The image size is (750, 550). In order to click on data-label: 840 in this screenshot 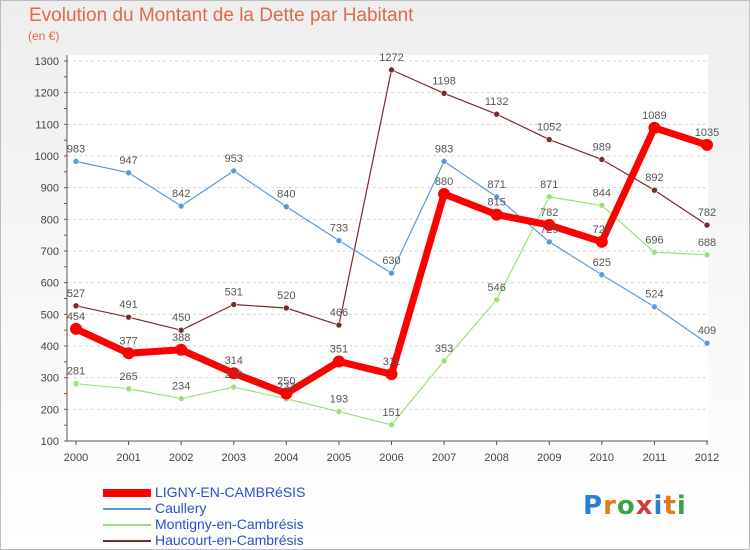, I will do `click(286, 195)`.